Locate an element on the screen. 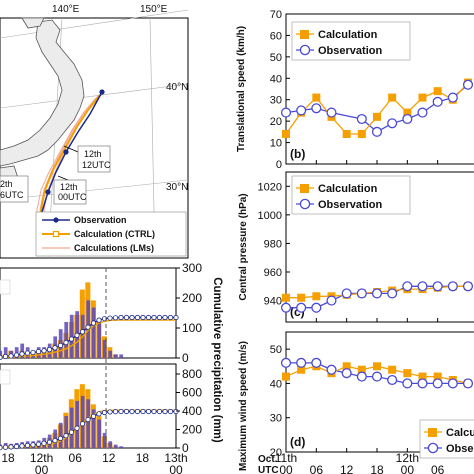 This screenshot has height=474, width=474. precip-bottom-cumulative is located at coordinates (89, 429).